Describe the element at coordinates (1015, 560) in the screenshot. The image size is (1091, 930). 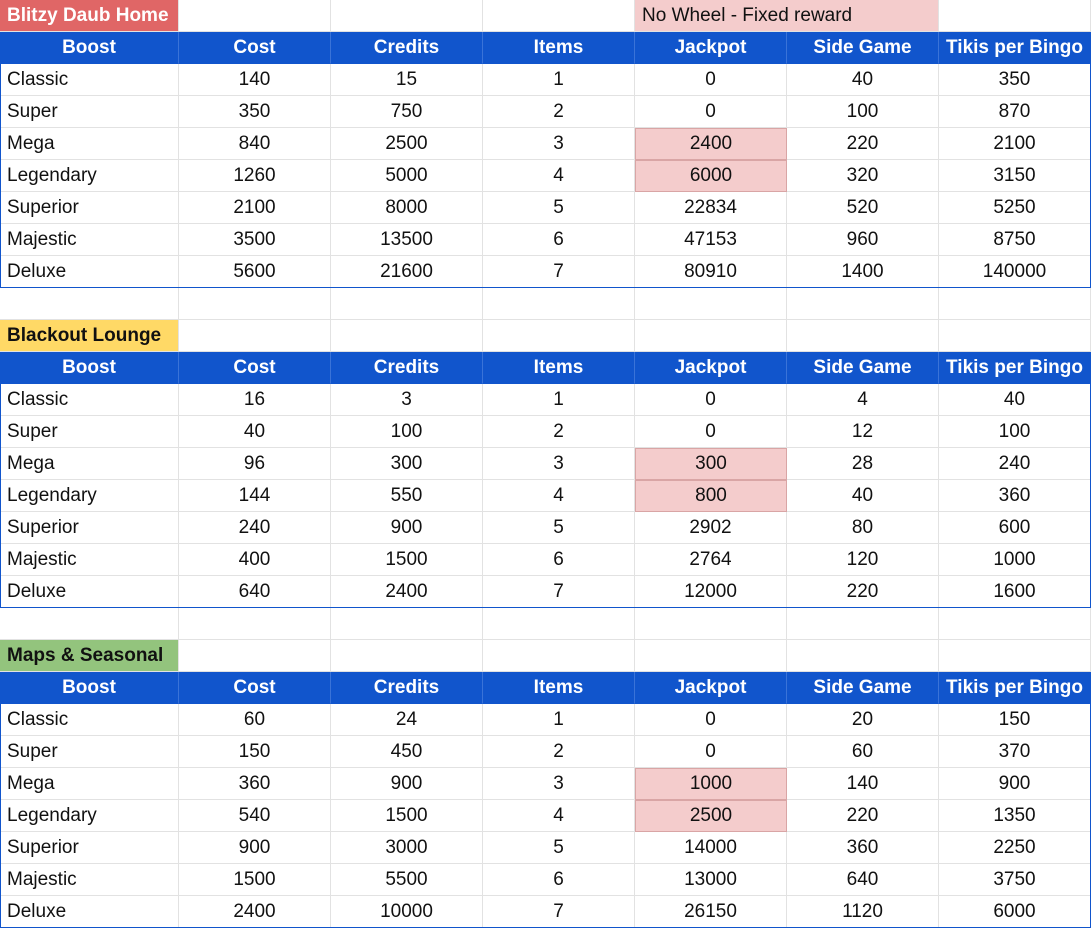
I see `cell-tikis-per-bingo: 1000` at that location.